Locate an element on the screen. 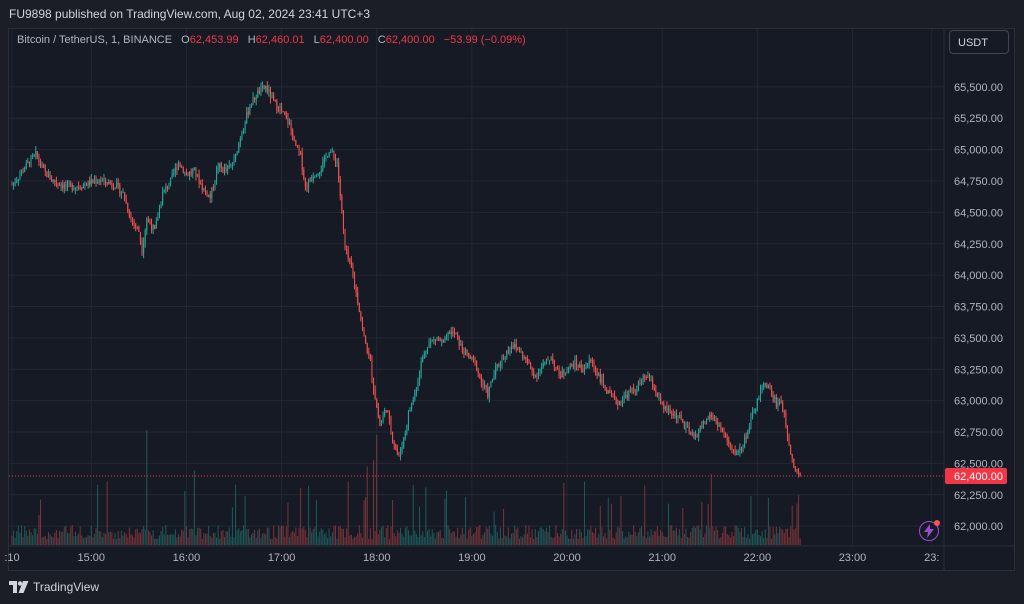 This screenshot has width=1024, height=604. open-label: O is located at coordinates (185, 40).